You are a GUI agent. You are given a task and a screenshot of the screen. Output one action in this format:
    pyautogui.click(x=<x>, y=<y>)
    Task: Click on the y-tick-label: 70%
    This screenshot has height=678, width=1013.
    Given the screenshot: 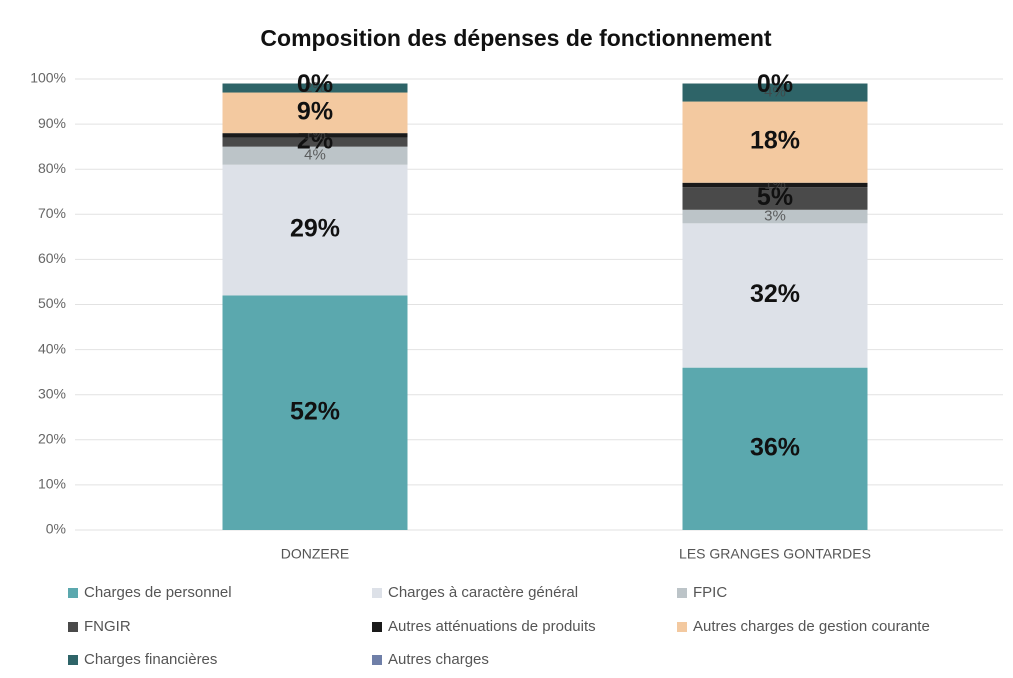 What is the action you would take?
    pyautogui.click(x=52, y=213)
    